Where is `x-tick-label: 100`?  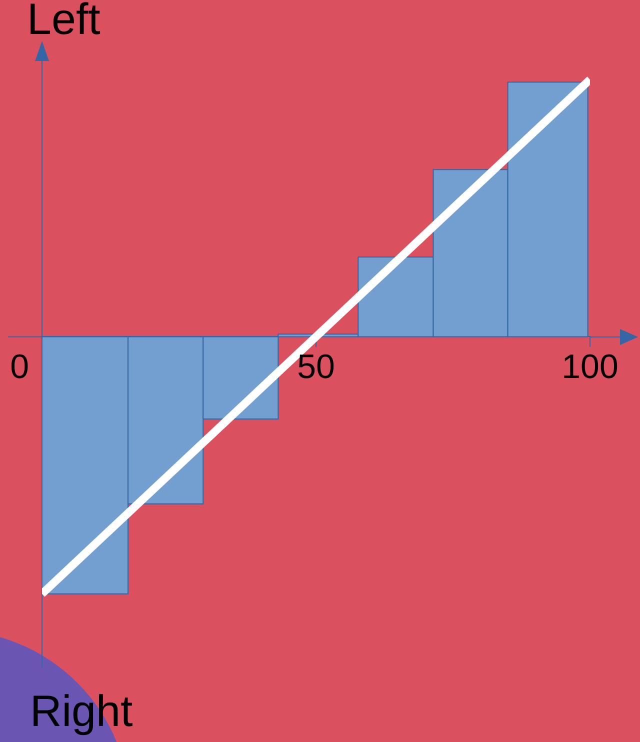 x-tick-label: 100 is located at coordinates (590, 367).